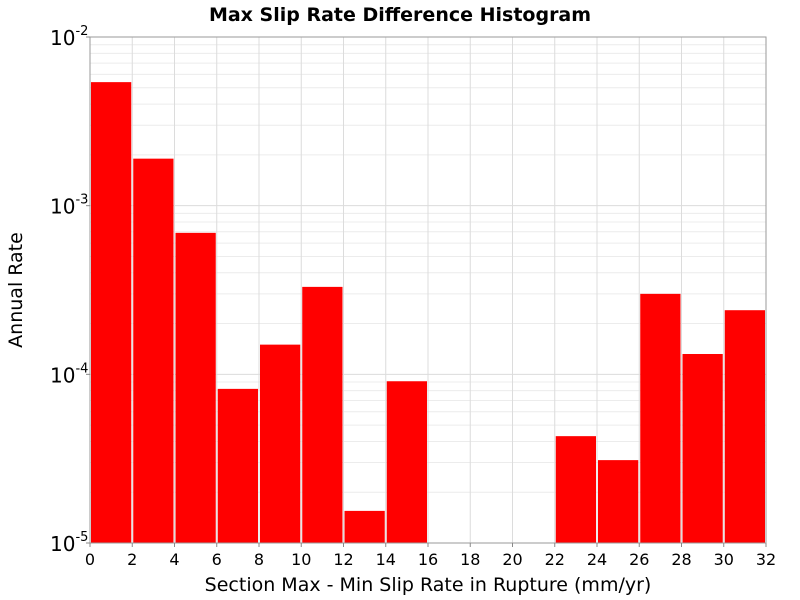 This screenshot has width=800, height=600. What do you see at coordinates (724, 559) in the screenshot?
I see `x-tick-label: 30` at bounding box center [724, 559].